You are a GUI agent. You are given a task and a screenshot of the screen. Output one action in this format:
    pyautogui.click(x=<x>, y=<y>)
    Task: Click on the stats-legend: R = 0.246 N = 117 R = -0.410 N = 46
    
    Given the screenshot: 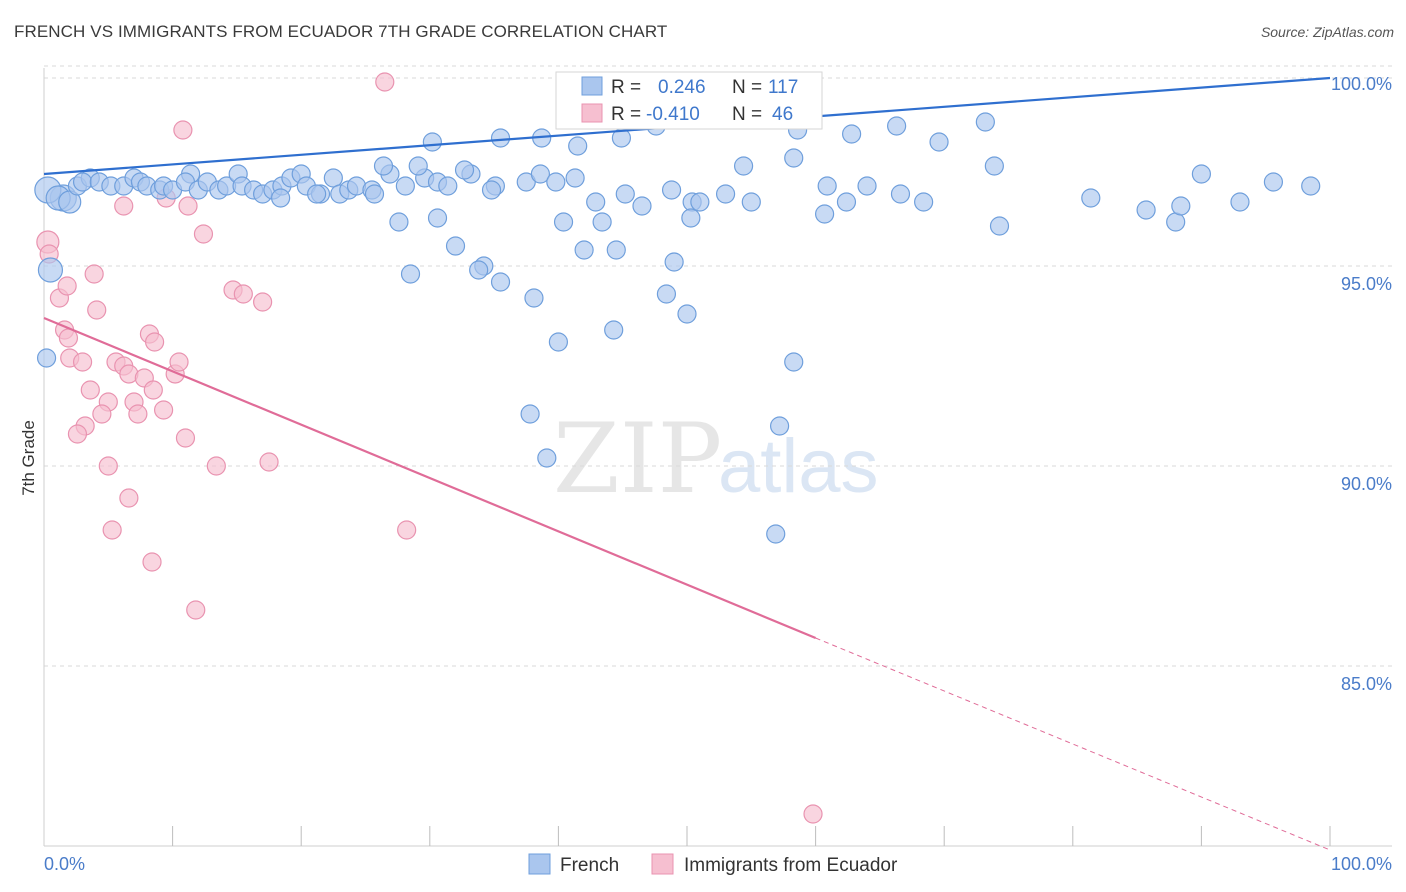 What is the action you would take?
    pyautogui.click(x=689, y=100)
    